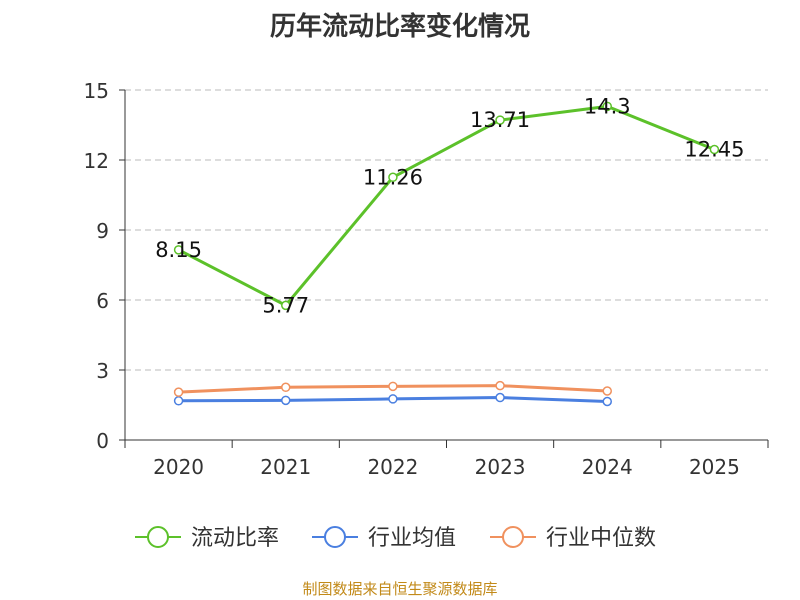 The width and height of the screenshot is (800, 600). What do you see at coordinates (178, 467) in the screenshot?
I see `x-tick-label: 2020` at bounding box center [178, 467].